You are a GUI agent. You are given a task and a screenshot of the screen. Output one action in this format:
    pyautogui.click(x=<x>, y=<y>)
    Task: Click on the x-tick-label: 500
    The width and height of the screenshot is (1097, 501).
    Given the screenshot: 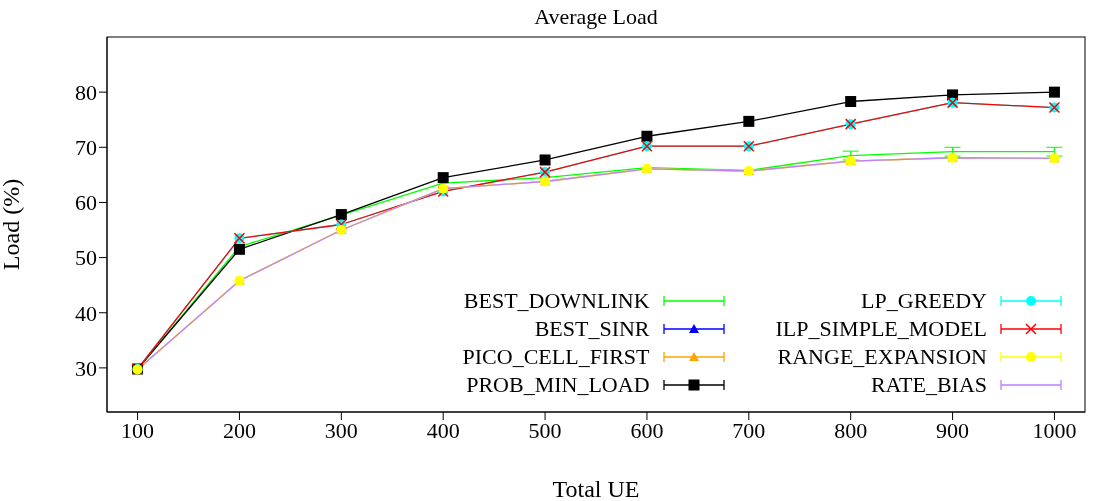 What is the action you would take?
    pyautogui.click(x=545, y=430)
    